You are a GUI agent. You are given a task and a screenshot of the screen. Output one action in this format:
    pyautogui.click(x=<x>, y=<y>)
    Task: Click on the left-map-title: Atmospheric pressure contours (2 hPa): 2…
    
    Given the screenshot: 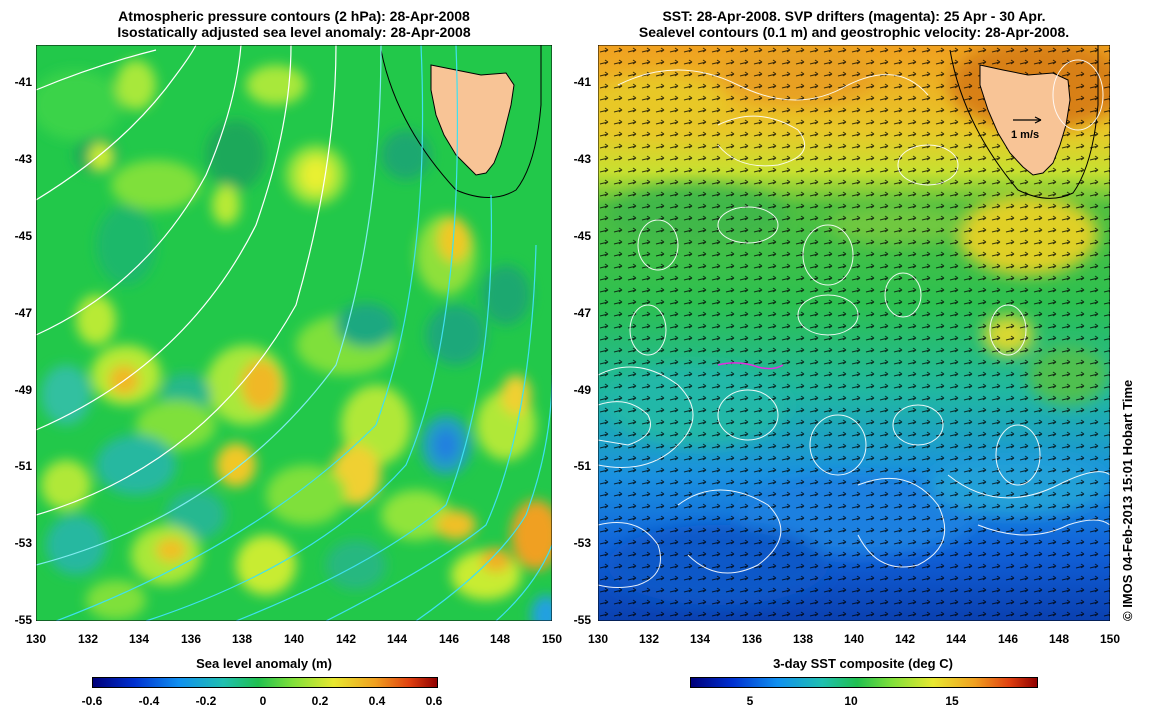 What is the action you would take?
    pyautogui.click(x=294, y=24)
    